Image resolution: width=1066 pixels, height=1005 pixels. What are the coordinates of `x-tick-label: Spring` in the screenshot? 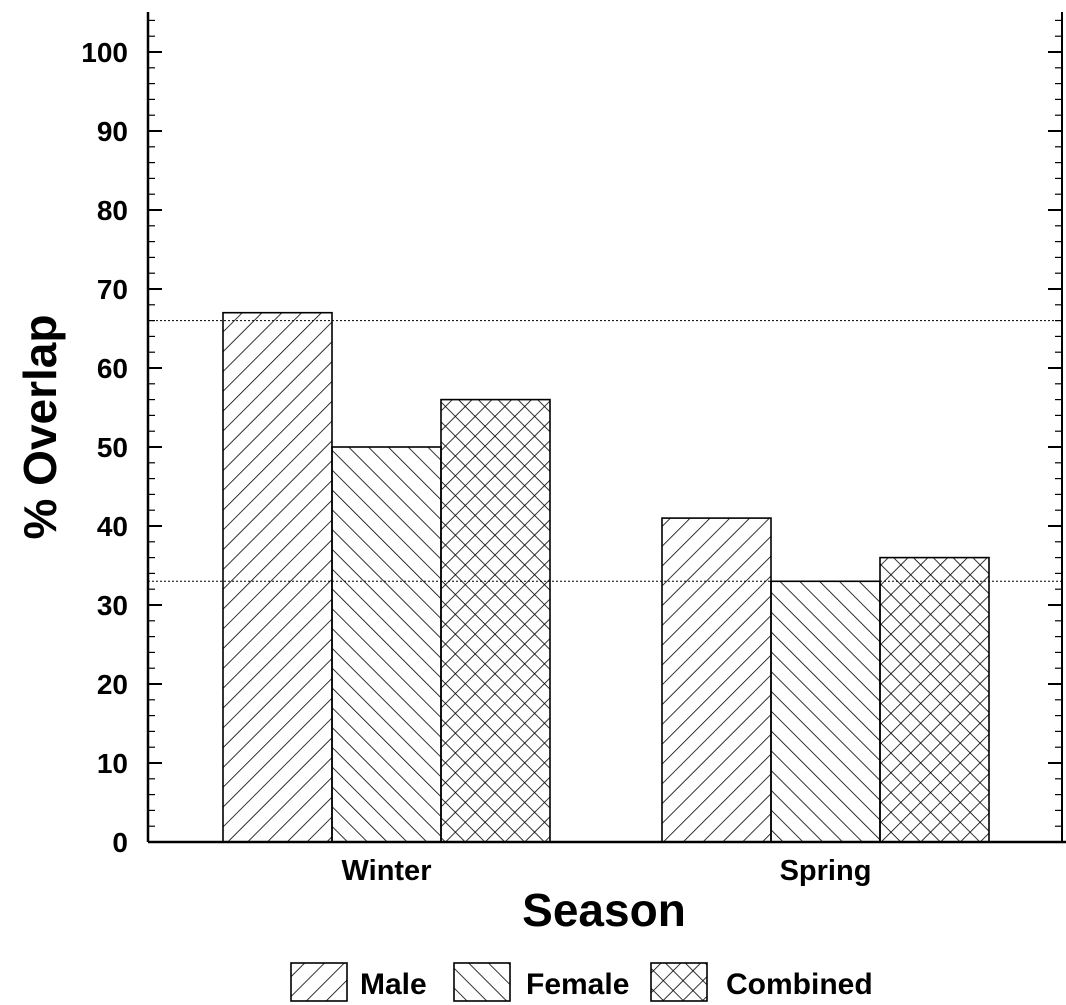 It's located at (826, 871).